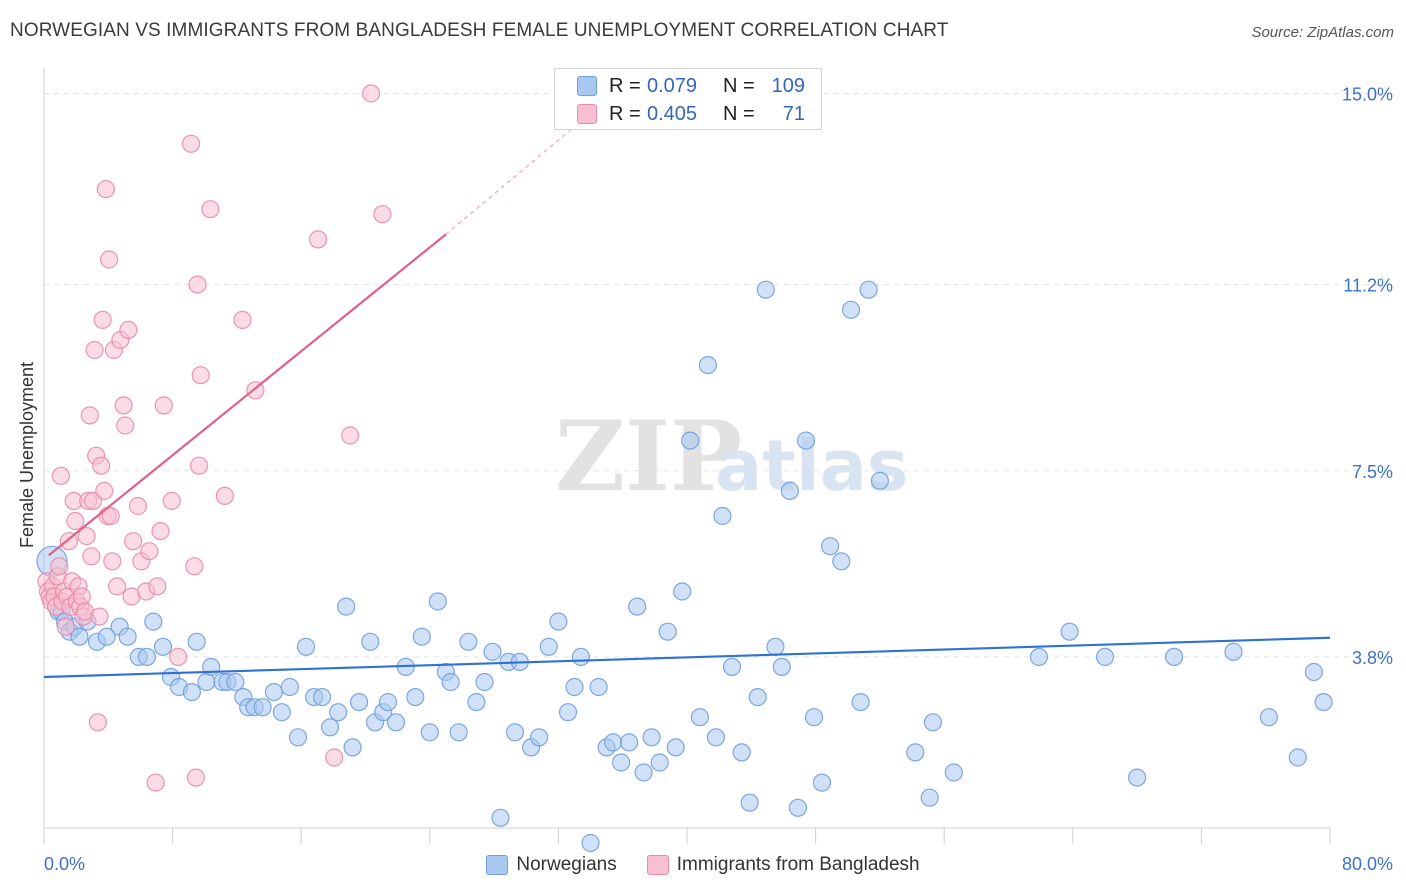  I want to click on bangladesh-swatch, so click(587, 114).